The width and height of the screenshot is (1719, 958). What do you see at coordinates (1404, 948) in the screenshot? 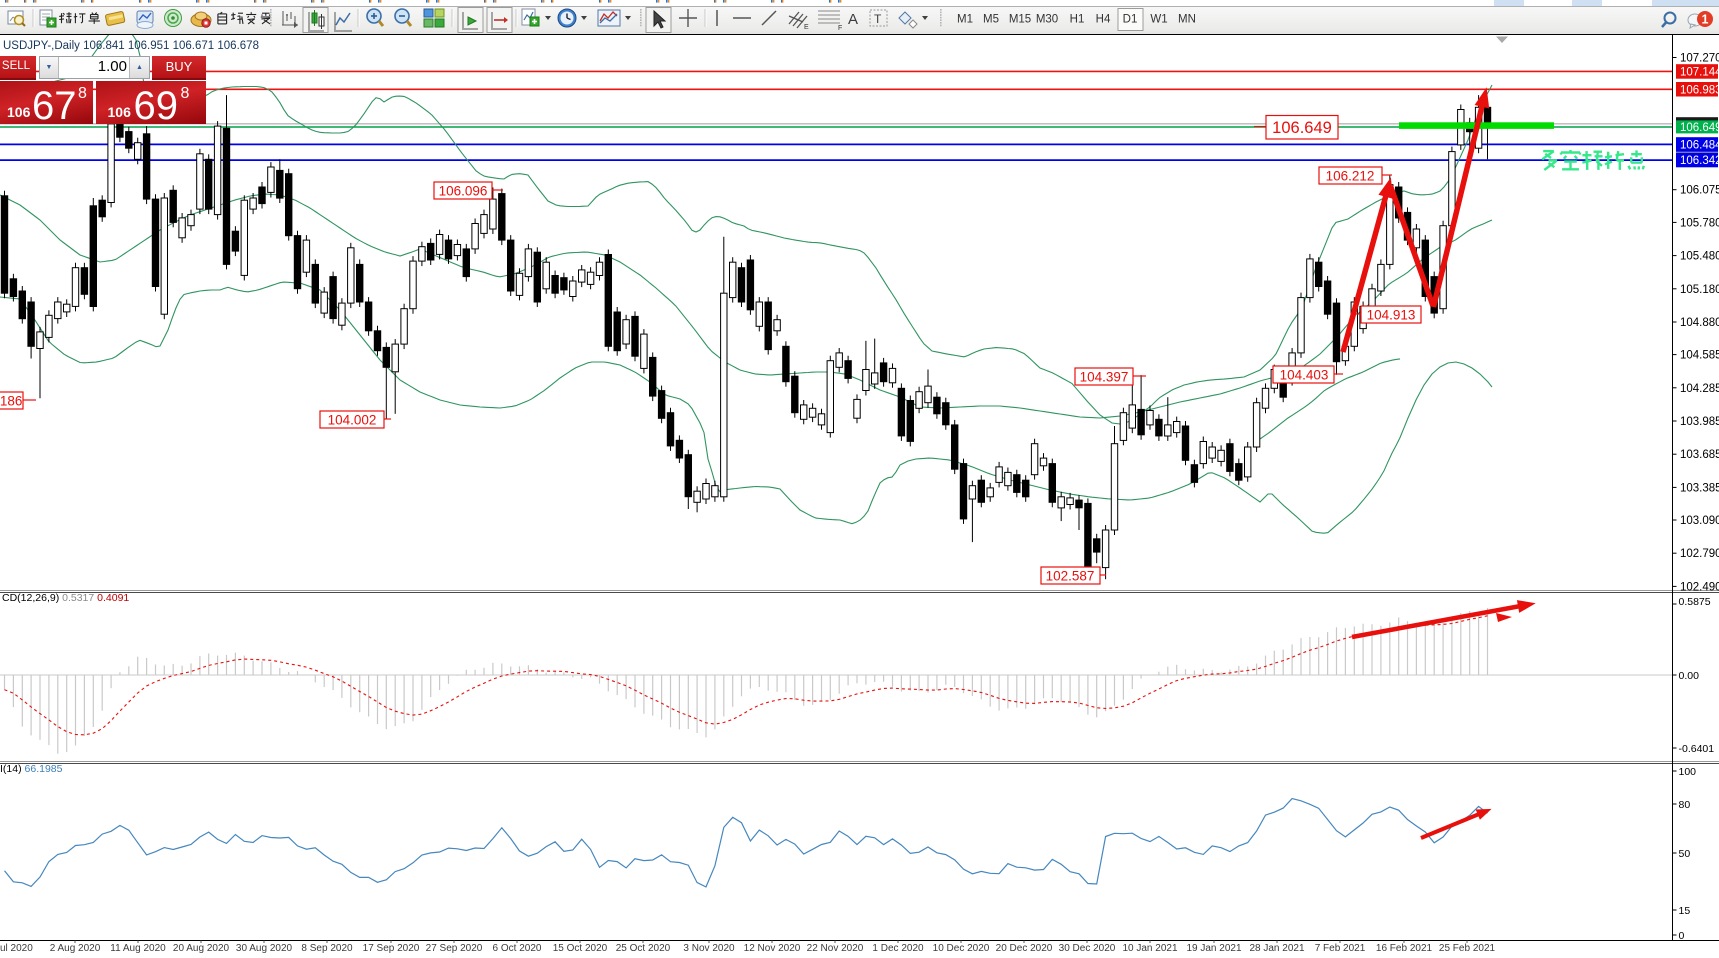
I see `svg-text: 16 Feb 2021` at bounding box center [1404, 948].